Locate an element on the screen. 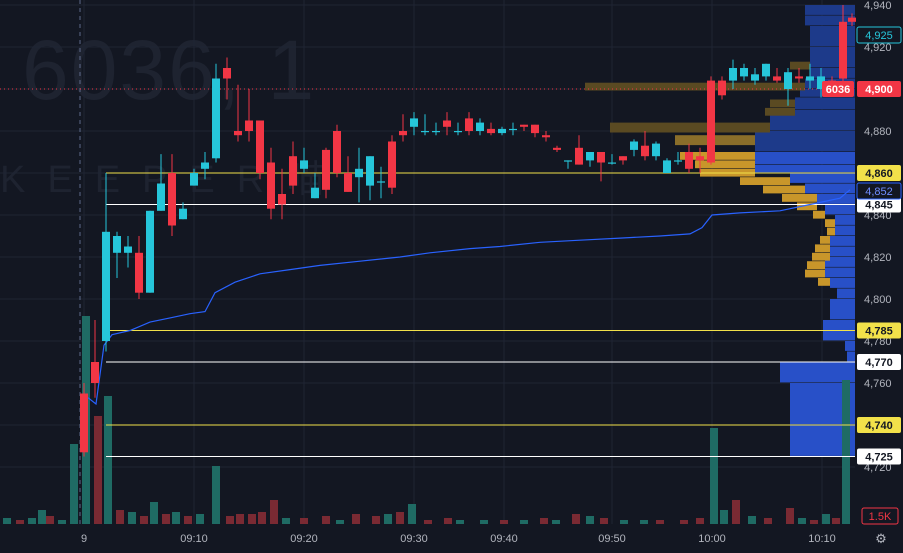  y-tick-label: 4,720 is located at coordinates (878, 468).